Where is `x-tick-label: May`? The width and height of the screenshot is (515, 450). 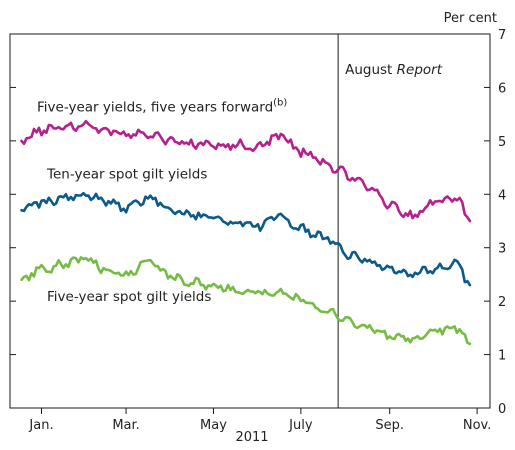 x-tick-label: May is located at coordinates (213, 425).